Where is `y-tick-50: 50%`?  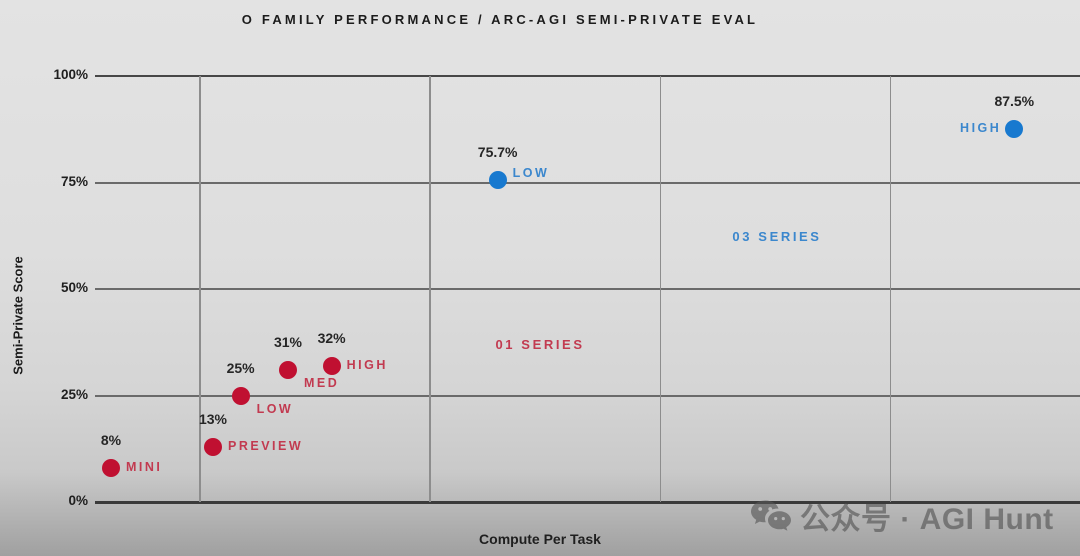 y-tick-50: 50% is located at coordinates (74, 287).